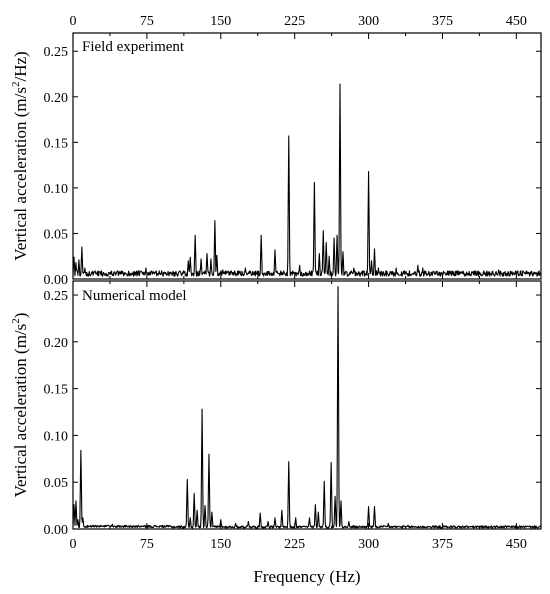 This screenshot has width=550, height=594. Describe the element at coordinates (56, 390) in the screenshot. I see `numerical-model-y-tick-label: 0.15` at that location.